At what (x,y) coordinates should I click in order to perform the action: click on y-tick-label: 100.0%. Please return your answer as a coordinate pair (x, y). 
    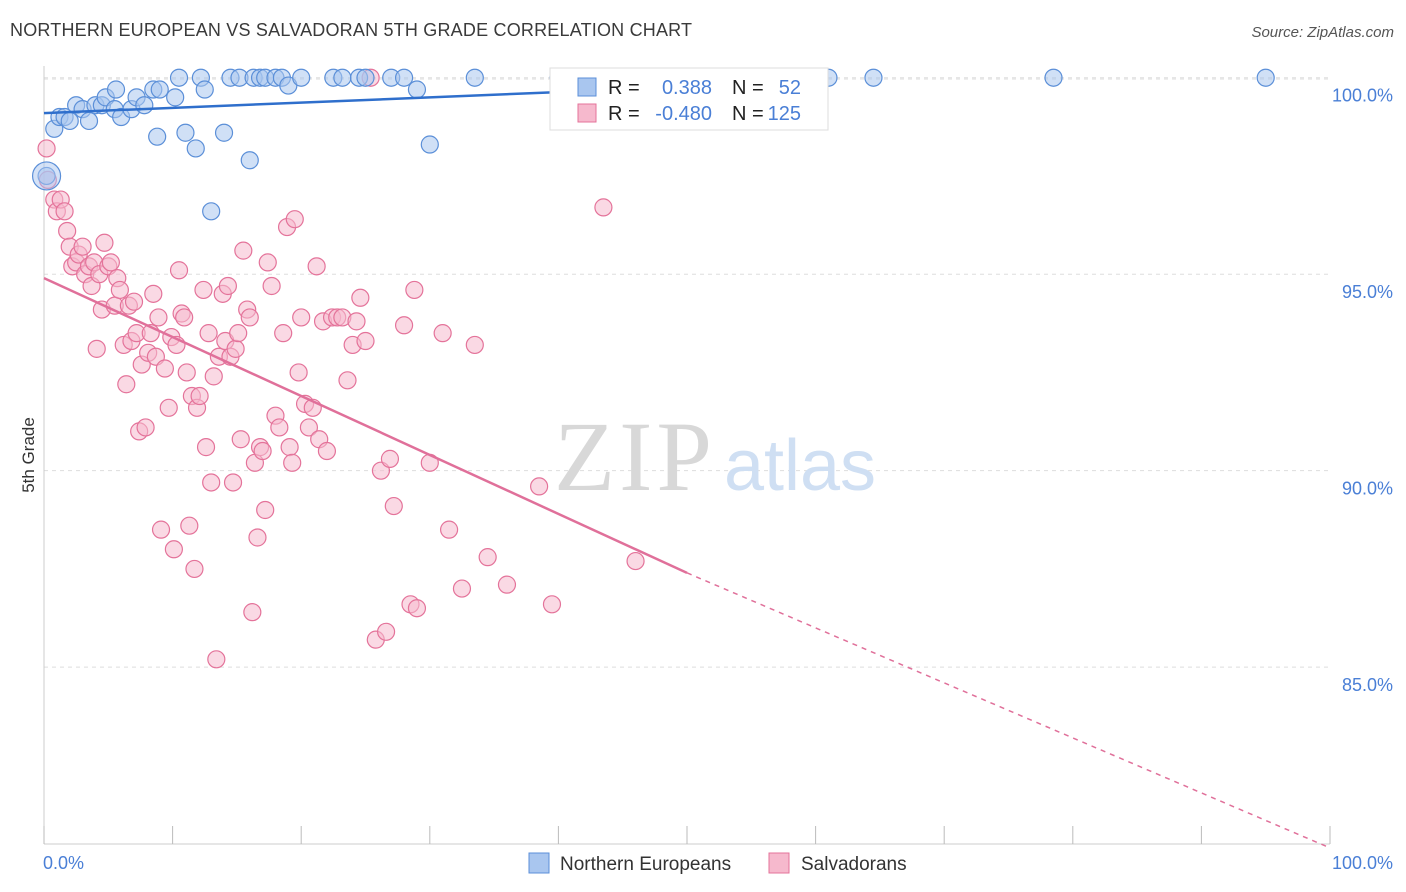
    Looking at the image, I should click on (1362, 96).